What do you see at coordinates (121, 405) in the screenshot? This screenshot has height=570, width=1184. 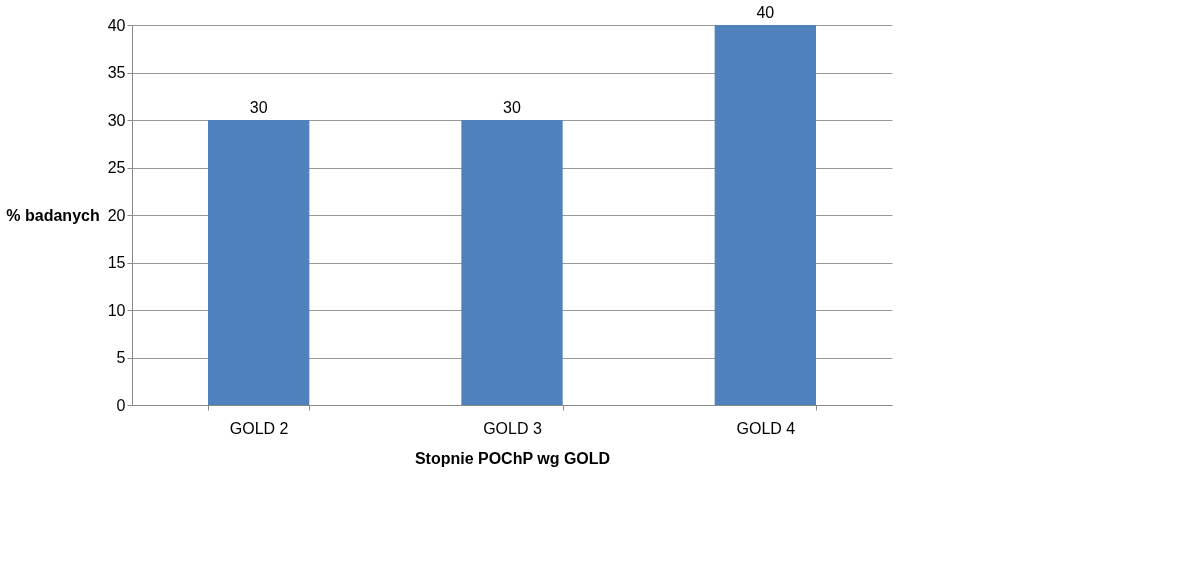 I see `y-tick-label: 0` at bounding box center [121, 405].